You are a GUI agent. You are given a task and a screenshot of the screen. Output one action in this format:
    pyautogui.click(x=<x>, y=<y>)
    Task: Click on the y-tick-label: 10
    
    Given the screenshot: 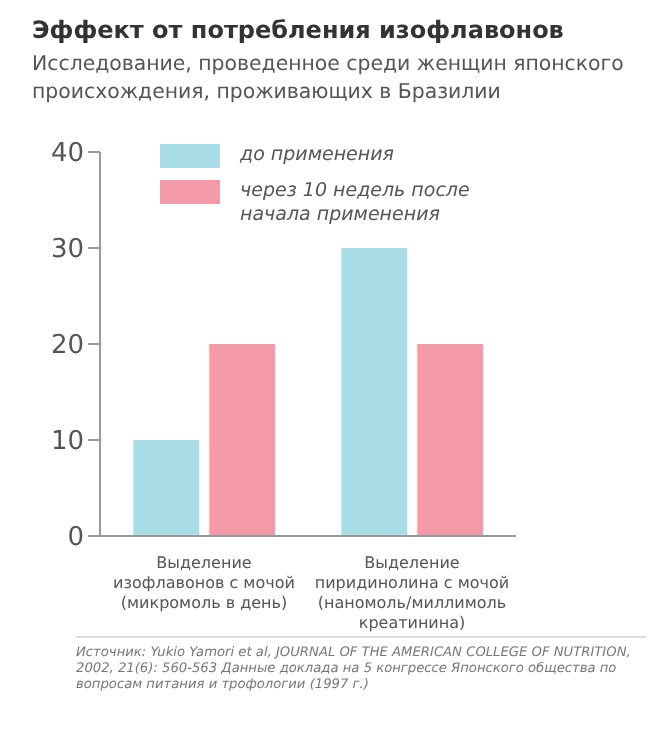 What is the action you would take?
    pyautogui.click(x=67, y=442)
    